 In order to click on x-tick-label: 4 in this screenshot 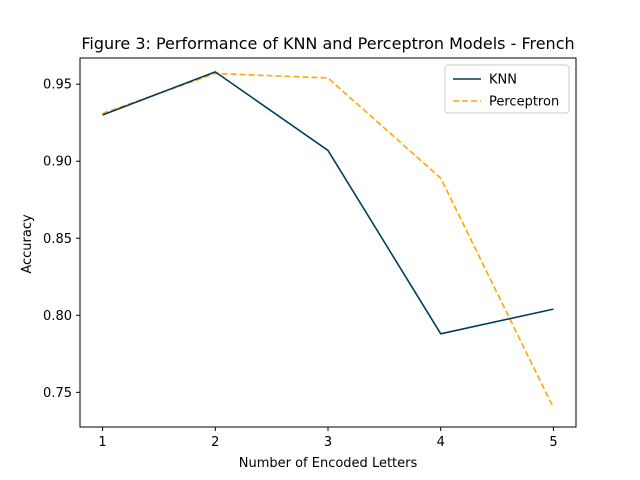, I will do `click(441, 442)`.